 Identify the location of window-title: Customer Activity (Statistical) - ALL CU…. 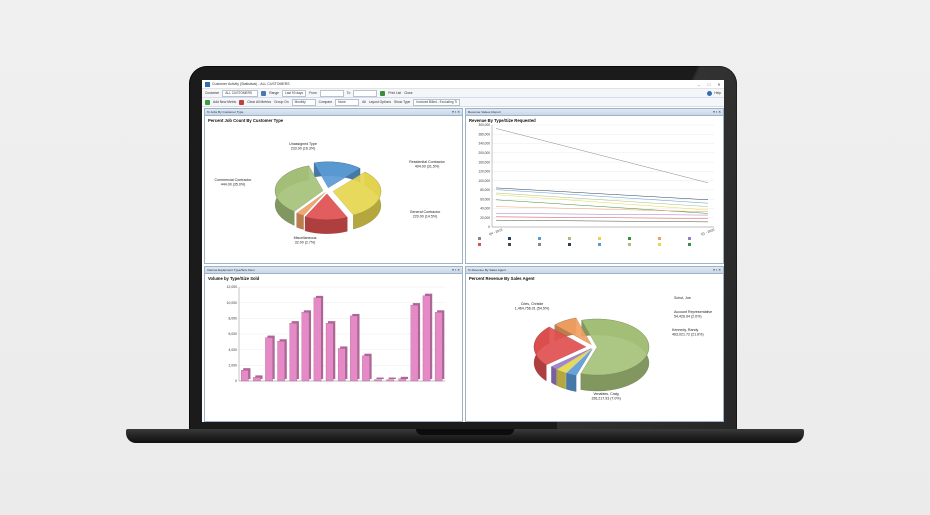
(251, 84).